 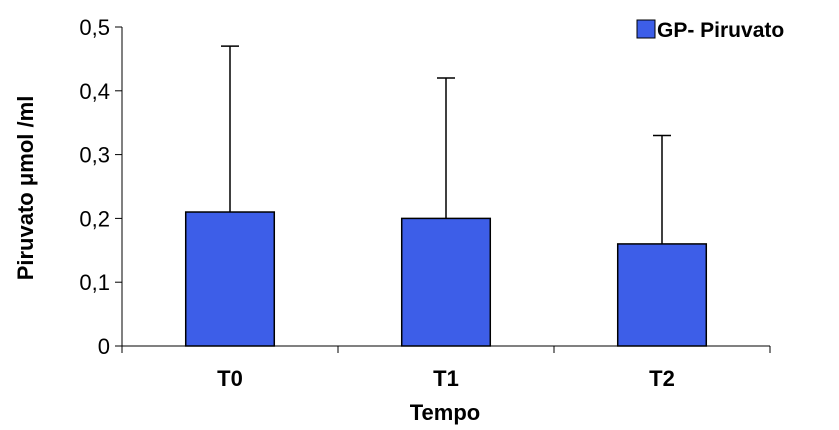 I want to click on y-tick-label: 0,3, so click(x=94, y=155).